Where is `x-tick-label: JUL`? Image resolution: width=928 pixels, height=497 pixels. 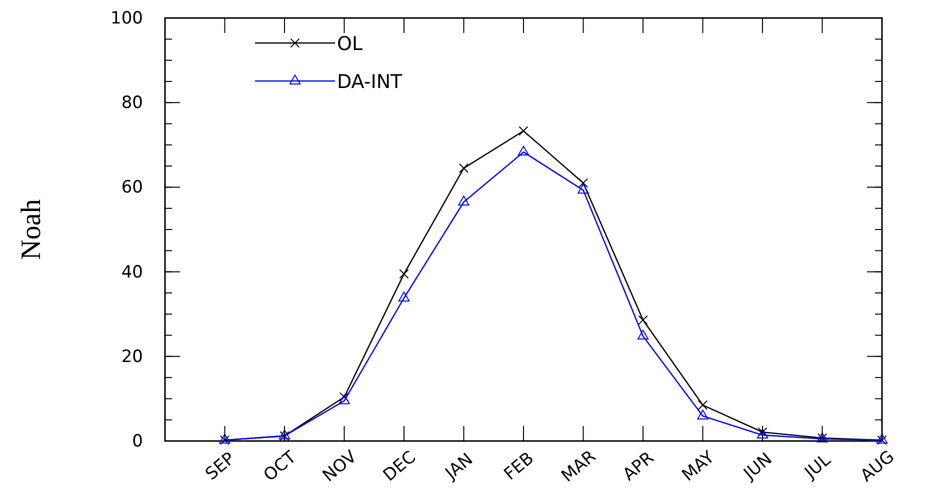
x-tick-label: JUL is located at coordinates (818, 467).